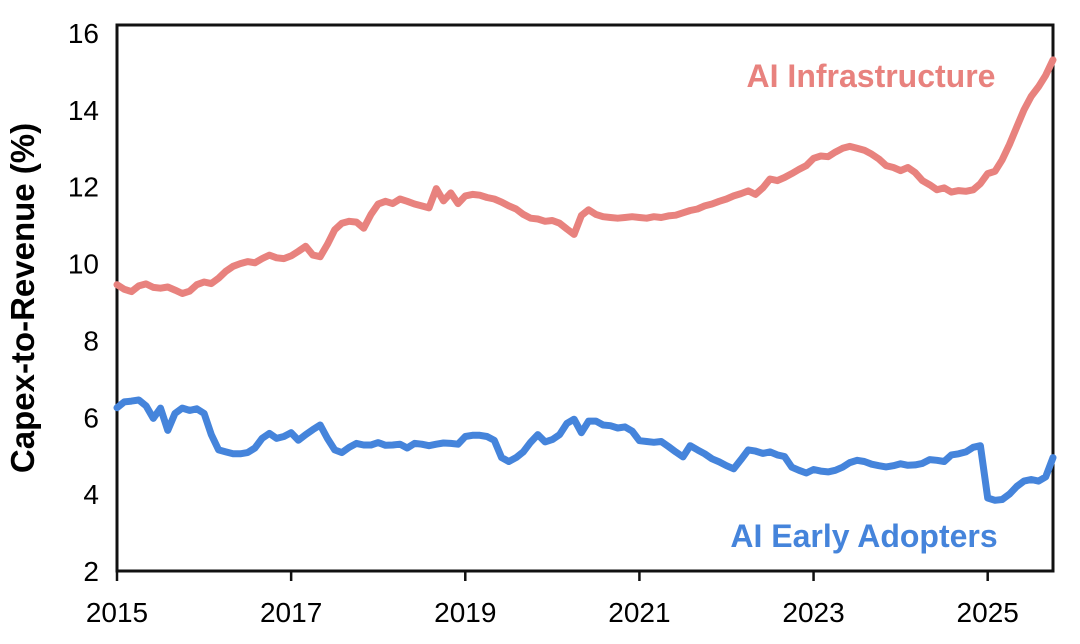  What do you see at coordinates (91, 571) in the screenshot?
I see `y-axis-tick-label: 2` at bounding box center [91, 571].